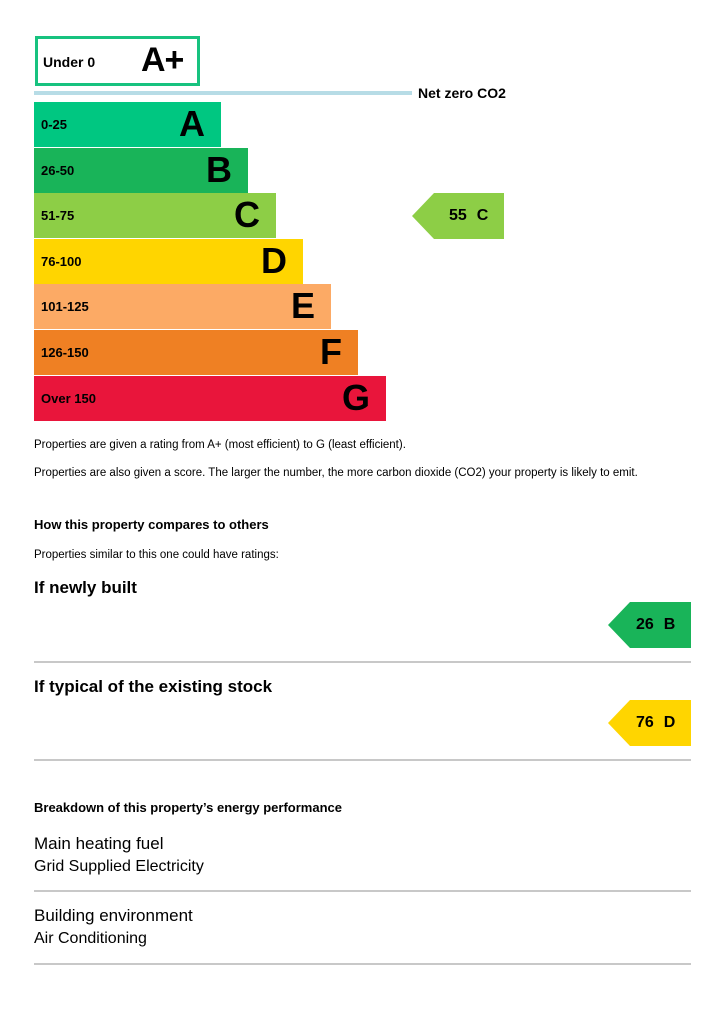 Image resolution: width=725 pixels, height=1024 pixels. I want to click on rating-score: 26, so click(645, 624).